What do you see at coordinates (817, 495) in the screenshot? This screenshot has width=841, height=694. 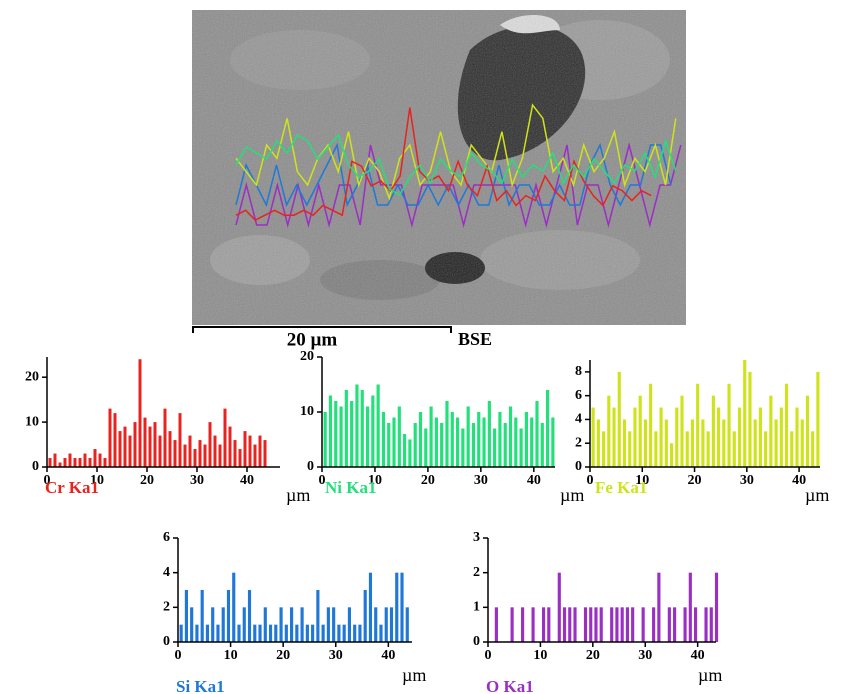 I see `x-axis-label: µm` at bounding box center [817, 495].